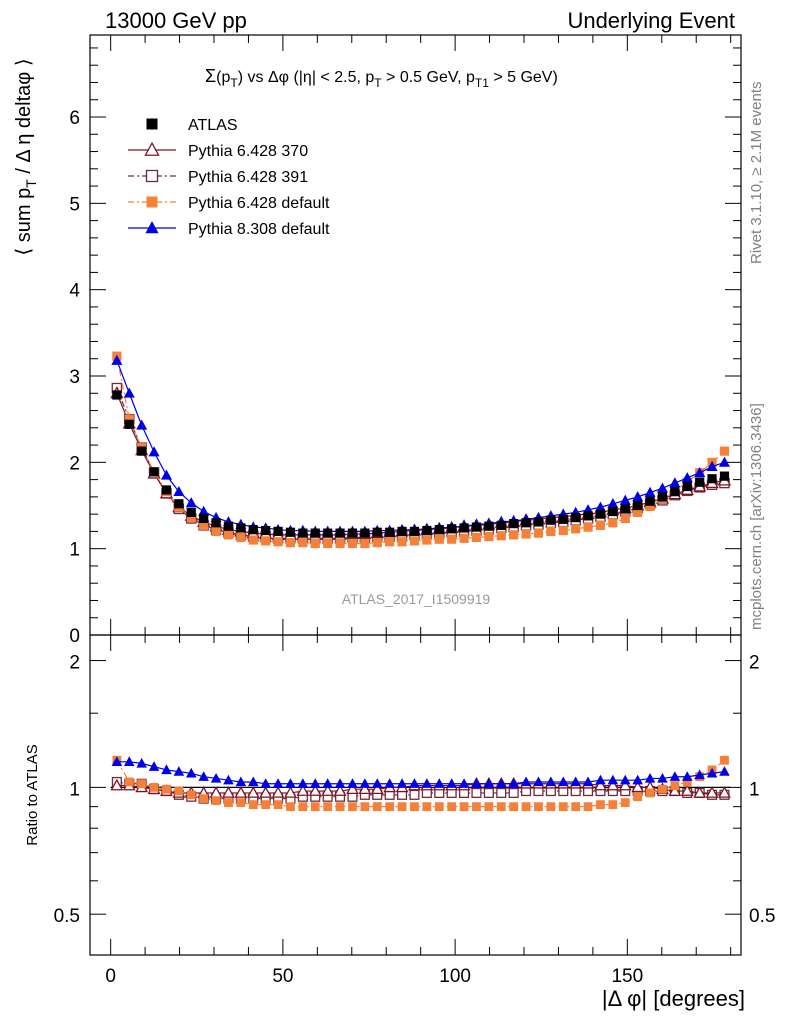 The width and height of the screenshot is (786, 1024). Describe the element at coordinates (213, 125) in the screenshot. I see `legend-label: ATLAS` at that location.